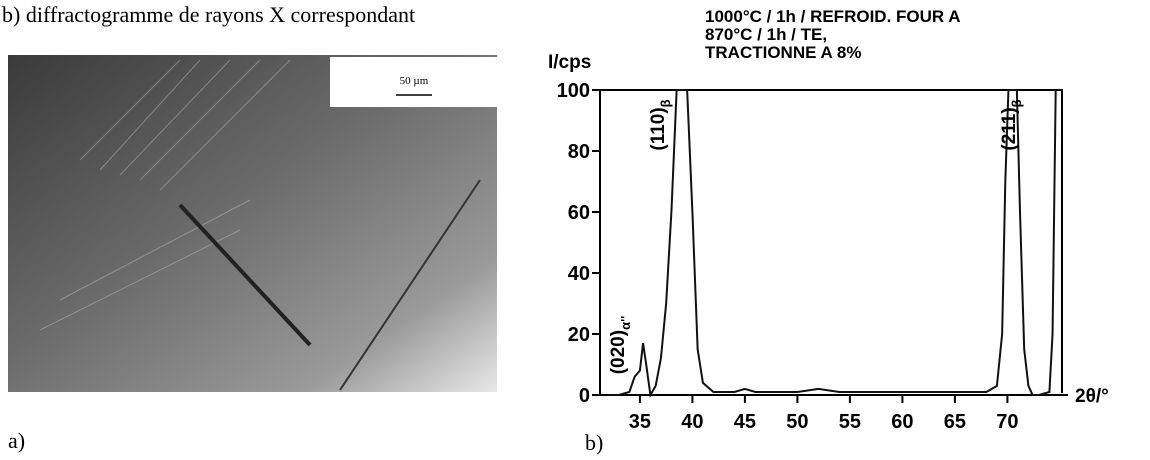  I want to click on x-tick-label: 70, so click(1007, 422).